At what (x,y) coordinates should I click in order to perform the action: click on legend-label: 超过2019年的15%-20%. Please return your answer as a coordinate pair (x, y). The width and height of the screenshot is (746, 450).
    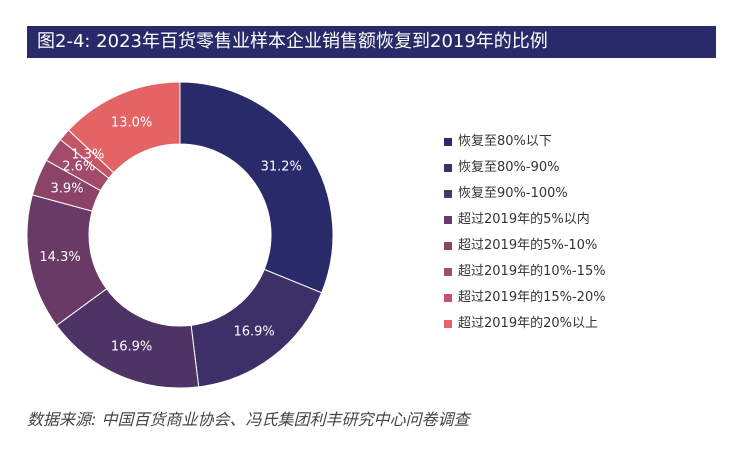
    Looking at the image, I should click on (532, 297).